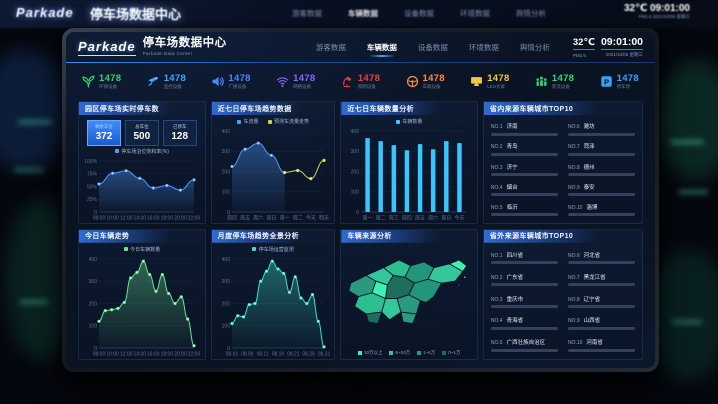 The image size is (718, 404). I want to click on panel-source-map: 车辆来源分析, so click(409, 294).